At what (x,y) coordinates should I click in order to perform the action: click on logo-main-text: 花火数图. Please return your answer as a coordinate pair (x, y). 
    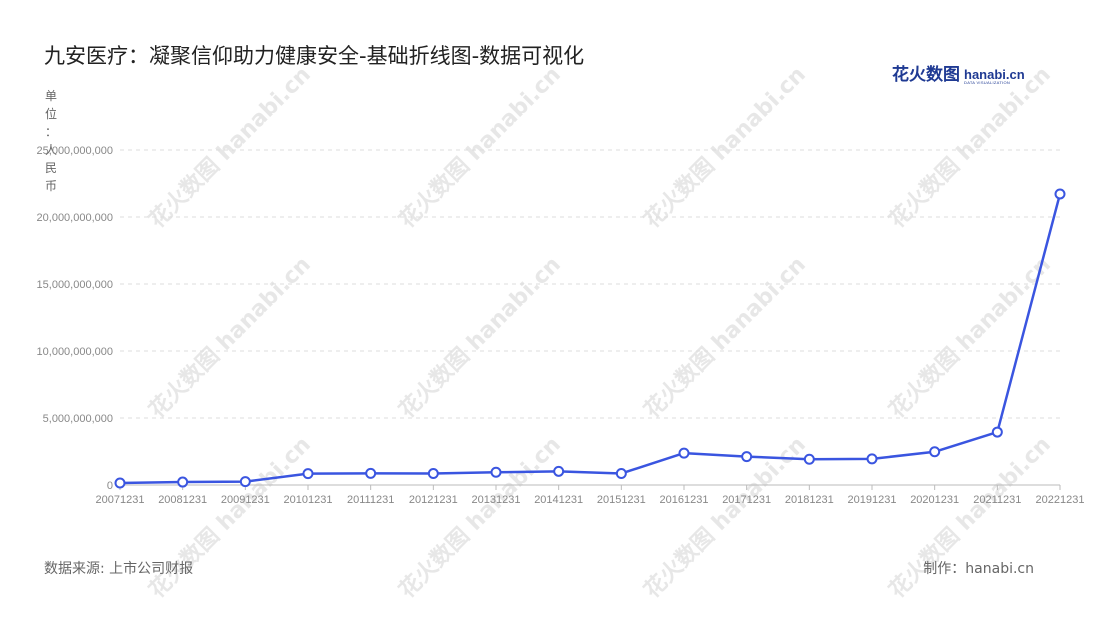
    Looking at the image, I should click on (926, 75).